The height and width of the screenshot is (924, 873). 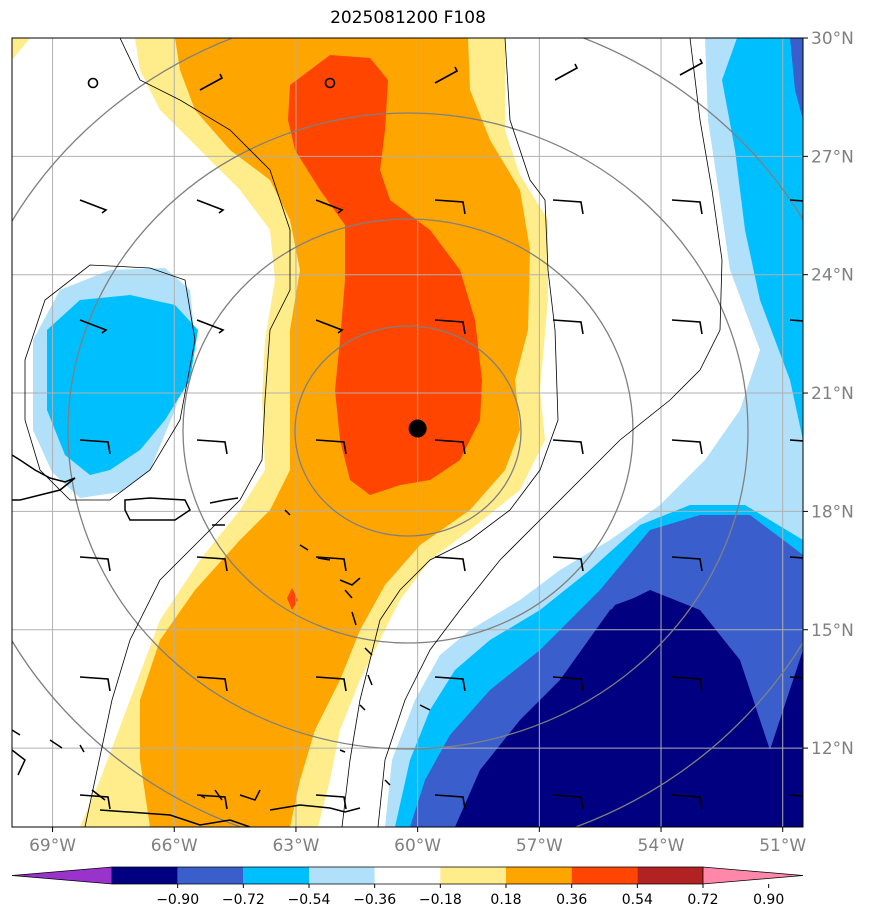 I want to click on coast-hispaniola, so click(x=44, y=477).